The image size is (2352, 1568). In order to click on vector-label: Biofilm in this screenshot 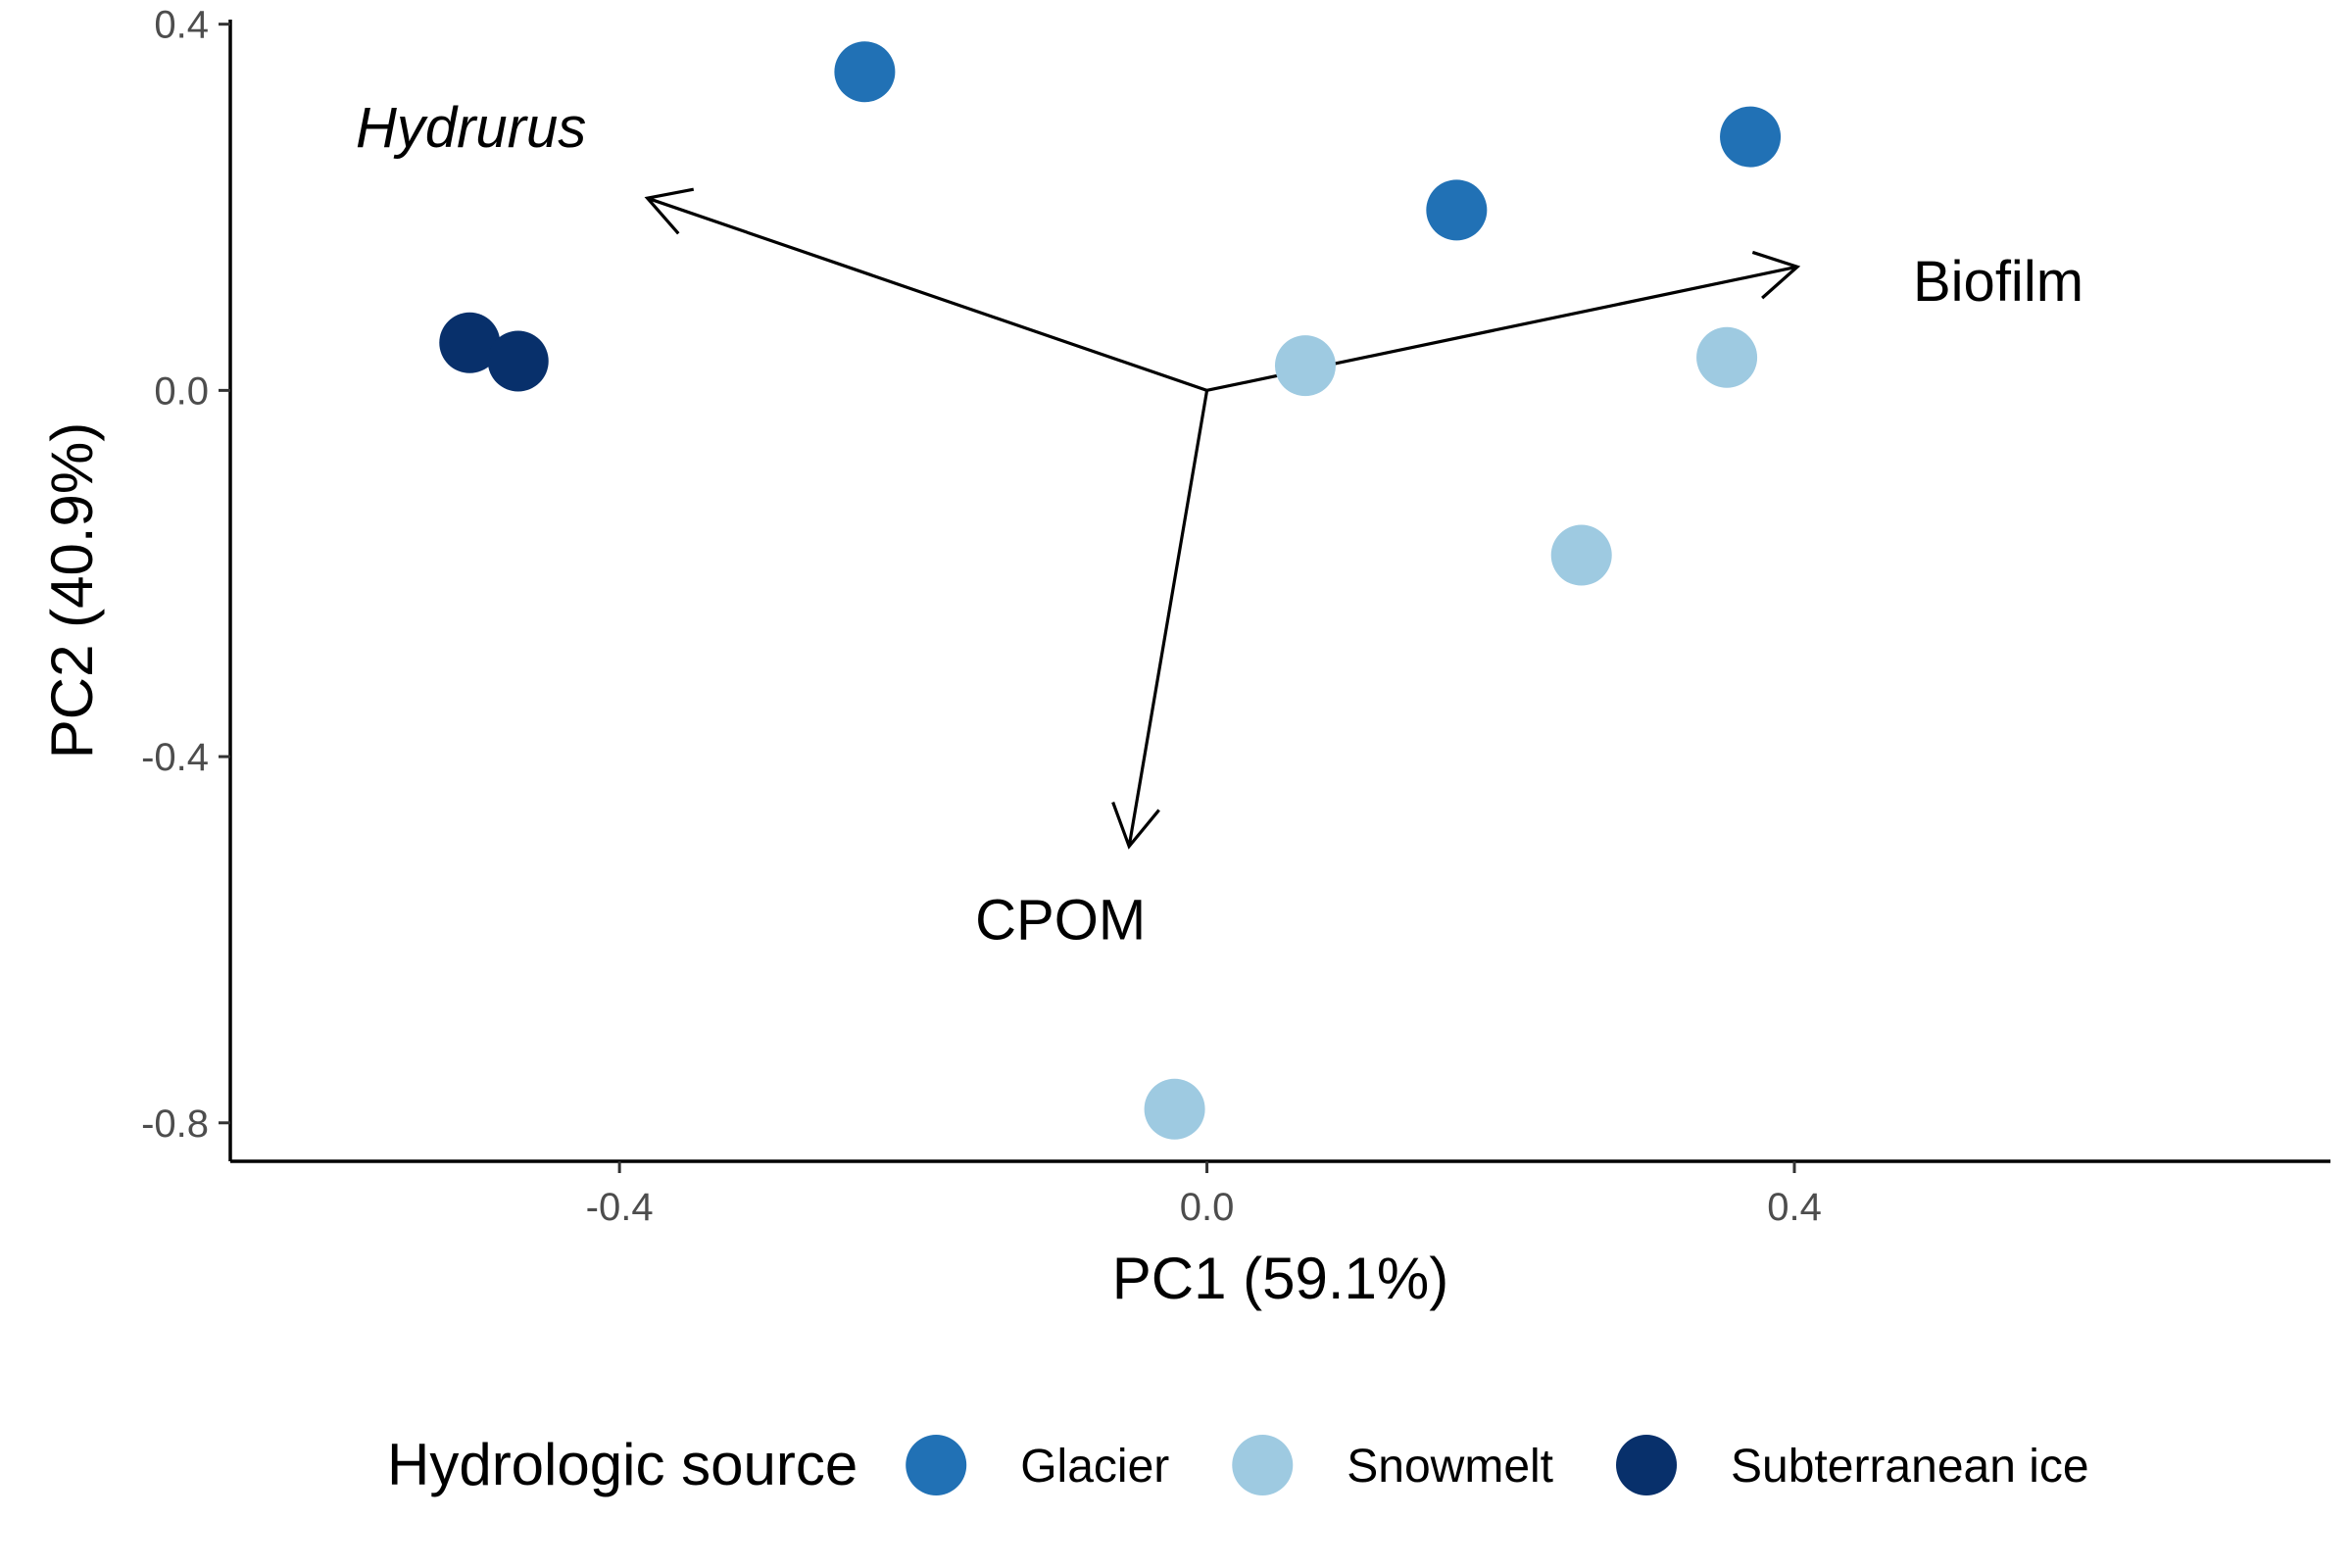, I will do `click(1998, 282)`.